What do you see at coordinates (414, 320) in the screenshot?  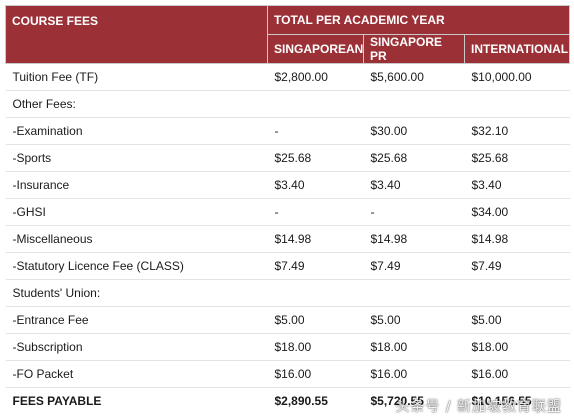 I see `singapore-pr-value: $5.00` at bounding box center [414, 320].